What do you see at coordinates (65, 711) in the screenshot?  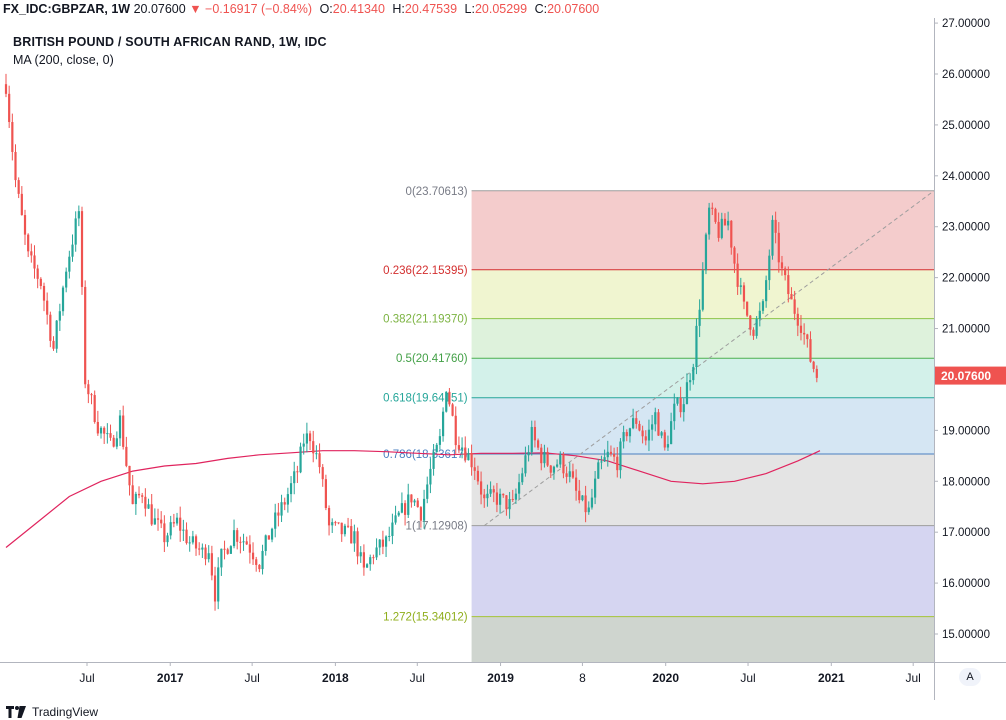 I see `brand-name: TradingView` at bounding box center [65, 711].